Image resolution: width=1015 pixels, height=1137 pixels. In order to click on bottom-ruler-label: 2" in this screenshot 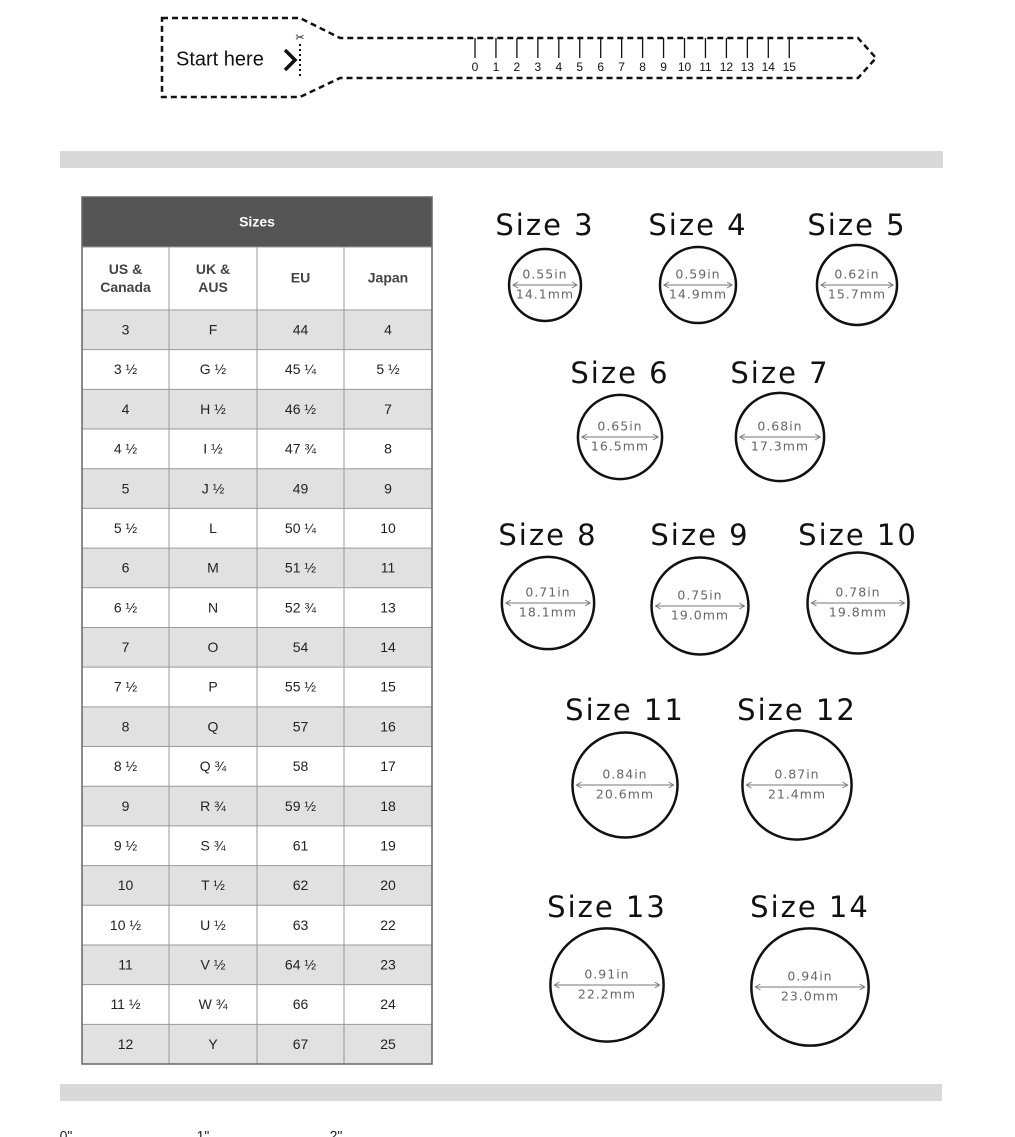, I will do `click(336, 1132)`.